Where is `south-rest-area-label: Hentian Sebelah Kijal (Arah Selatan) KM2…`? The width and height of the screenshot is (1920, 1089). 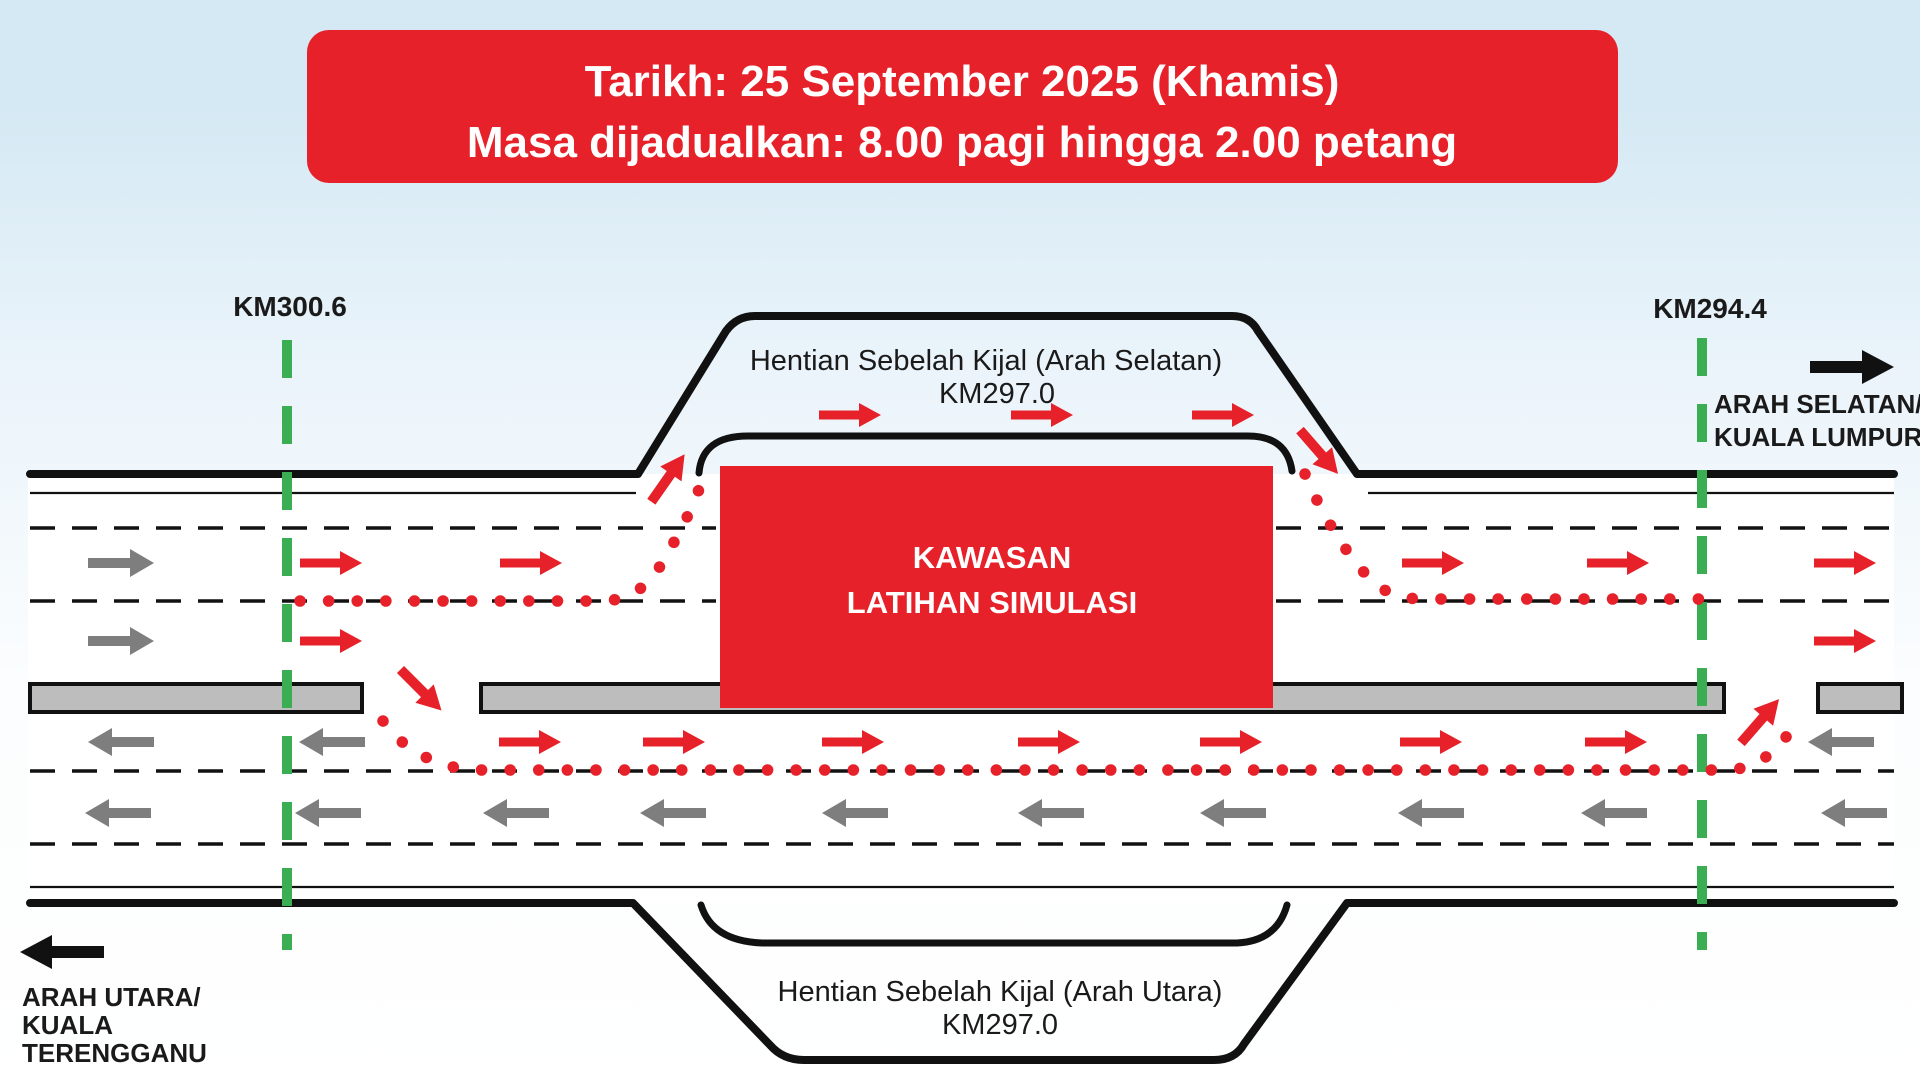
south-rest-area-label: Hentian Sebelah Kijal (Arah Selatan) KM2… is located at coordinates (986, 377).